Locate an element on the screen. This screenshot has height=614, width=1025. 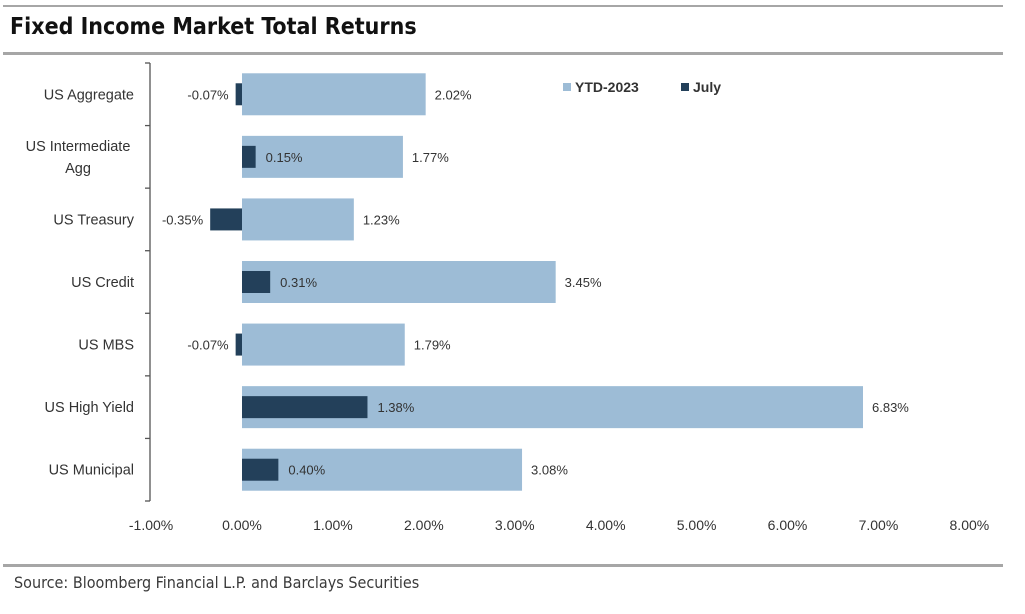
category-label-line: US High Yield is located at coordinates (89, 408).